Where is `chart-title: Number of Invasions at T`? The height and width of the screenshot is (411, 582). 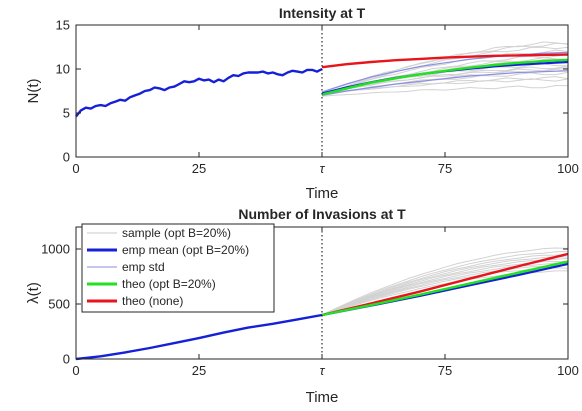 chart-title: Number of Invasions at T is located at coordinates (322, 214).